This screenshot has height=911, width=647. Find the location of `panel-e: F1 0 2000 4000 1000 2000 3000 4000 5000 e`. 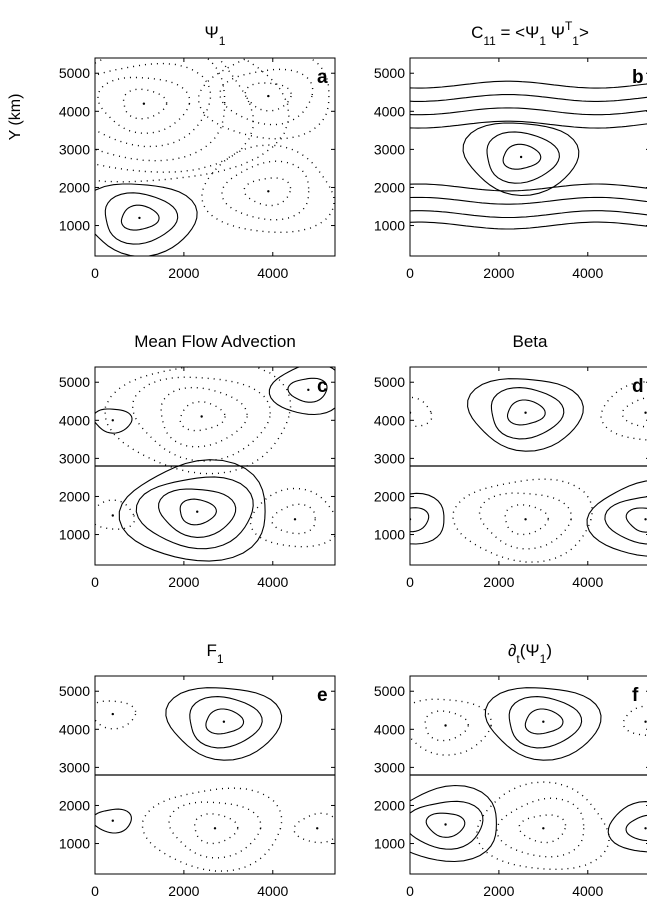

panel-e: F1 0 2000 4000 1000 2000 3000 4000 5000 e is located at coordinates (197, 770).